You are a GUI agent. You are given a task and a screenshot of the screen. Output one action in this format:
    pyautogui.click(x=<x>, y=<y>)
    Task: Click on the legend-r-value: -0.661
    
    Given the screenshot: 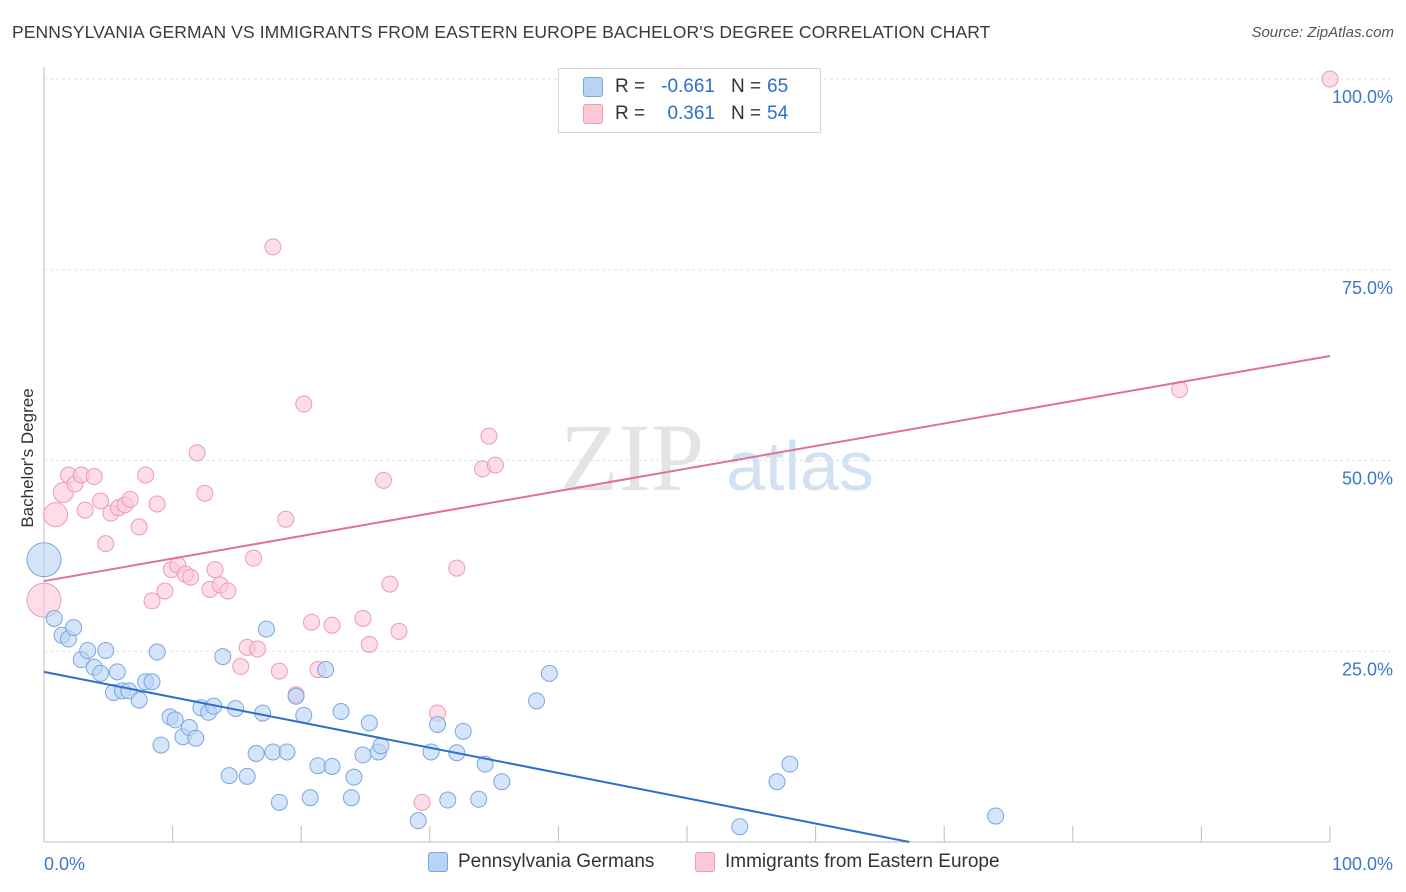 What is the action you would take?
    pyautogui.click(x=688, y=86)
    